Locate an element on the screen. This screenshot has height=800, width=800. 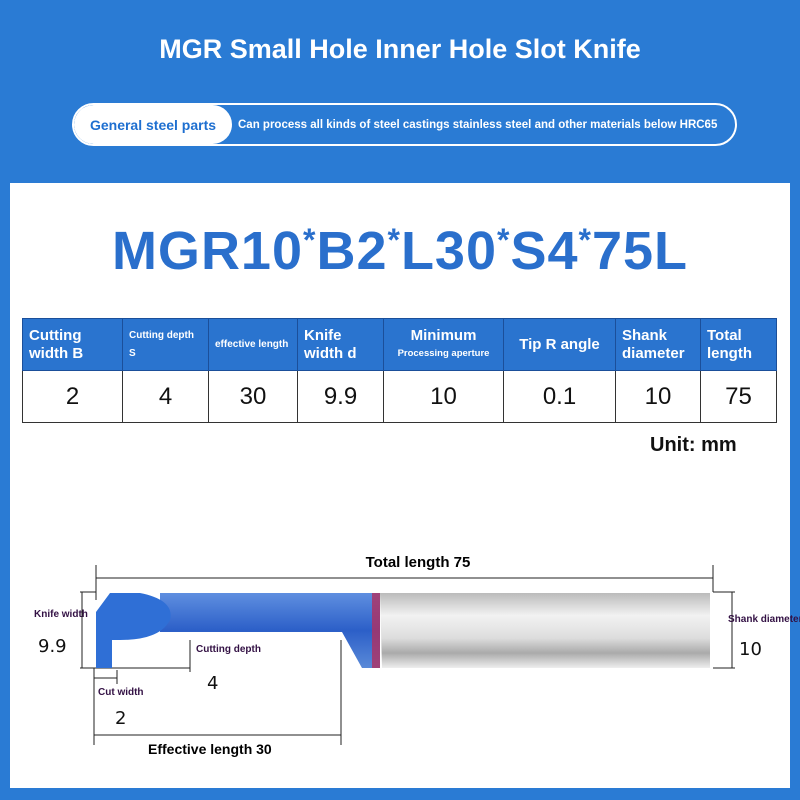
page-title: MGR Small Hole Inner Hole Slot Knife is located at coordinates (400, 49).